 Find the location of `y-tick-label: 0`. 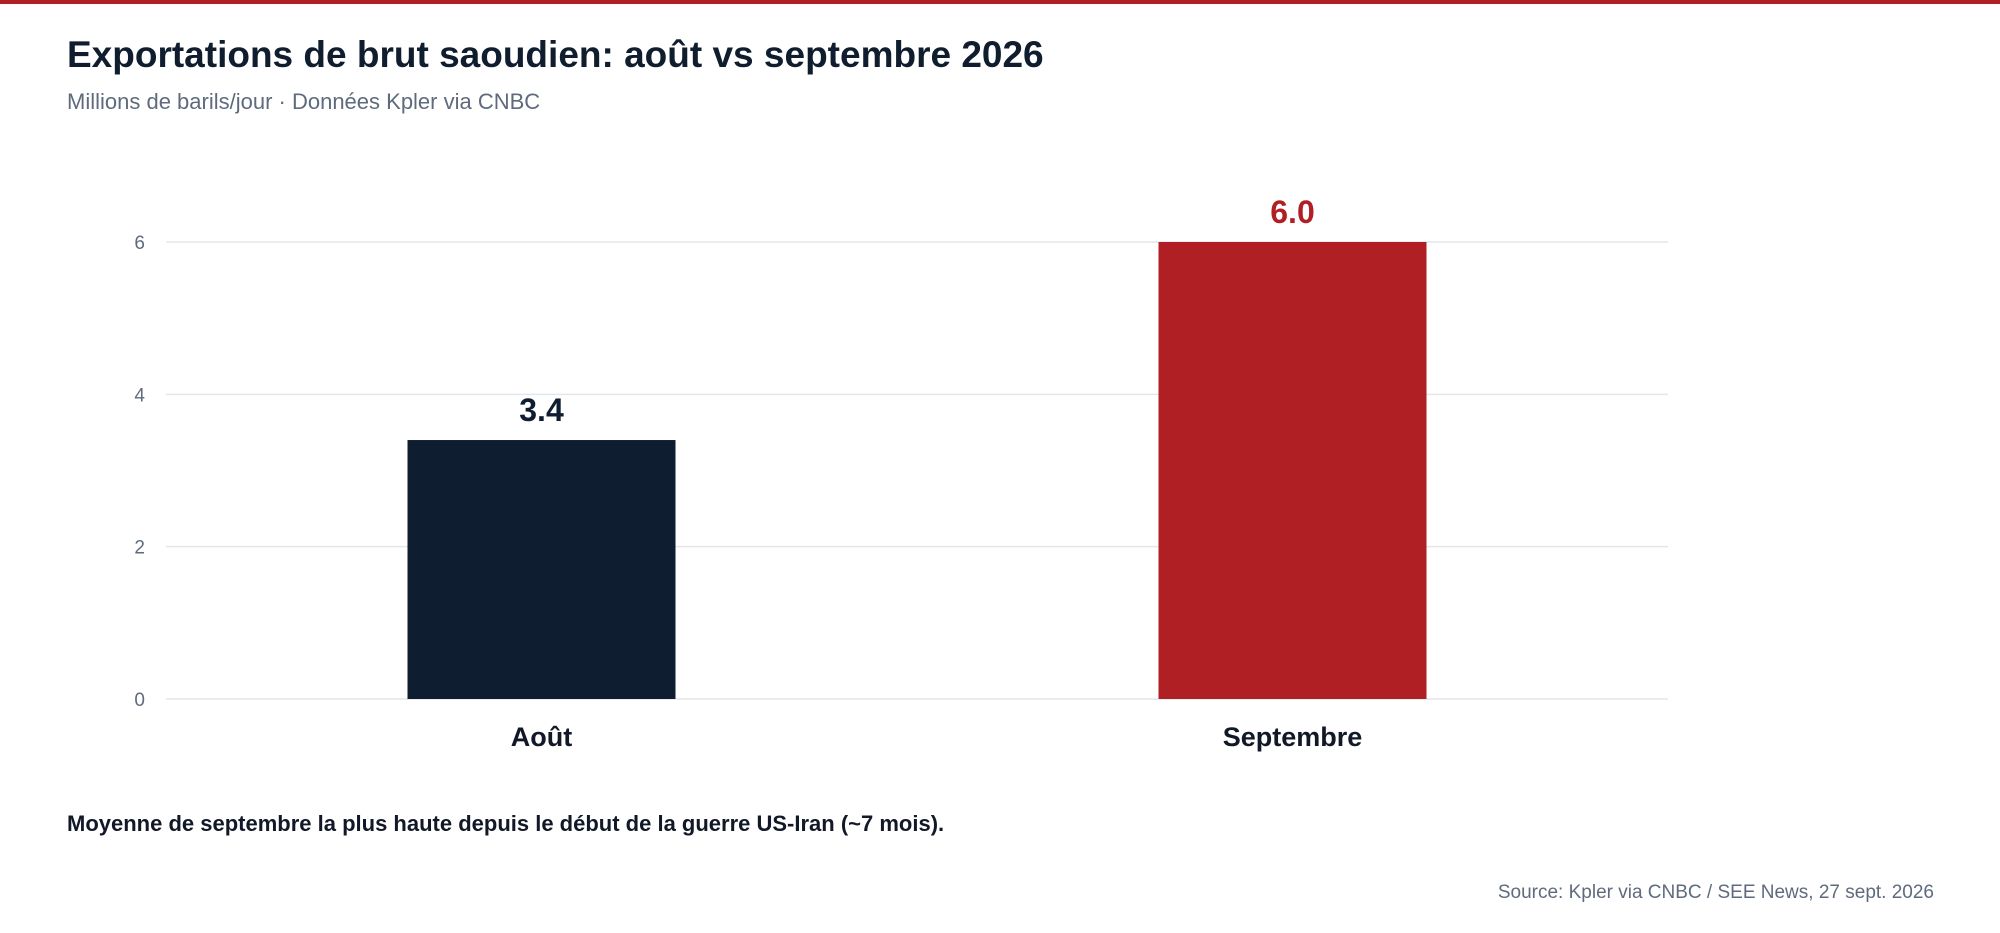

y-tick-label: 0 is located at coordinates (139, 700).